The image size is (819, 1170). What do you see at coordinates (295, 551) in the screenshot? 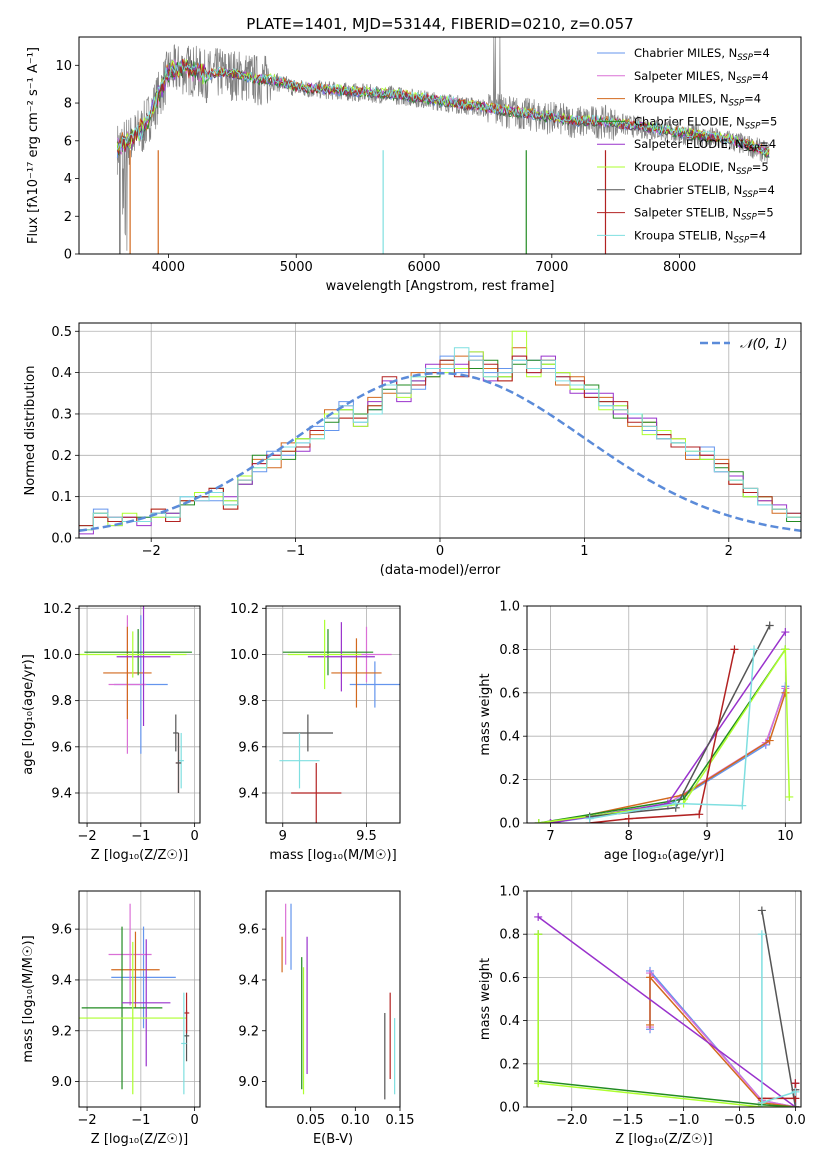
I see `x-tick-label: −1` at bounding box center [295, 551].